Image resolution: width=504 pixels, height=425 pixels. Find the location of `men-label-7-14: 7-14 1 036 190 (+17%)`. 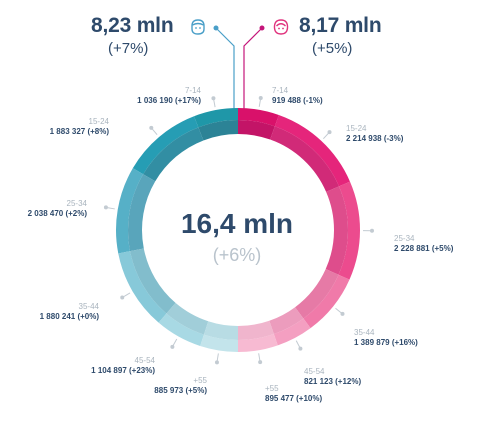

men-label-7-14: 7-14 1 036 190 (+17%) is located at coordinates (169, 96).